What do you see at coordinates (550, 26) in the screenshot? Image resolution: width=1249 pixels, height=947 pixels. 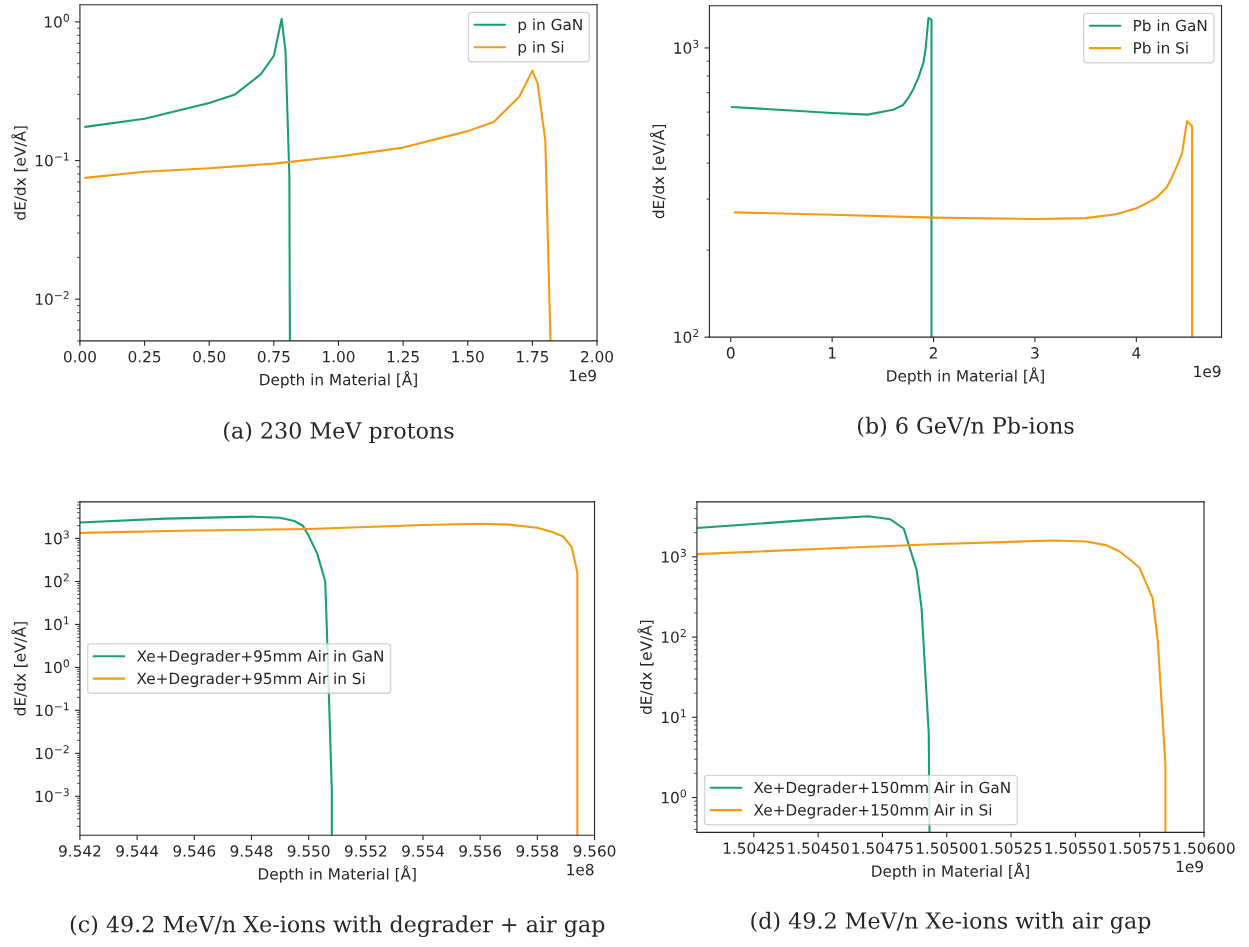 I see `legend-label: p in GaN` at bounding box center [550, 26].